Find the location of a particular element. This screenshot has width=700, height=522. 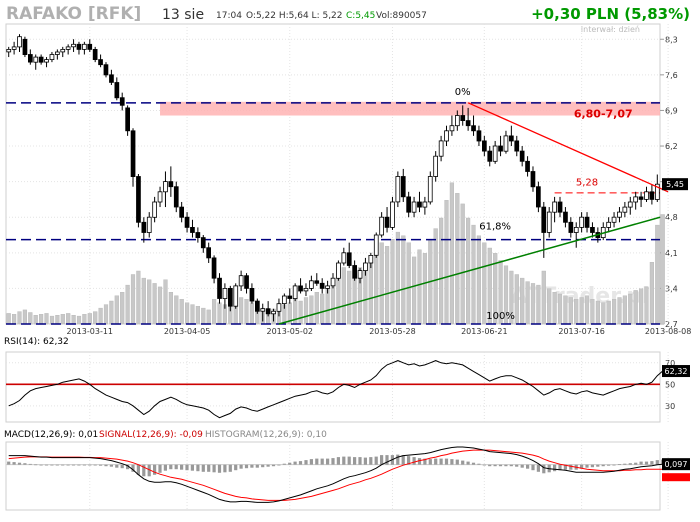

header-volume: Vol:890057 is located at coordinates (401, 16).